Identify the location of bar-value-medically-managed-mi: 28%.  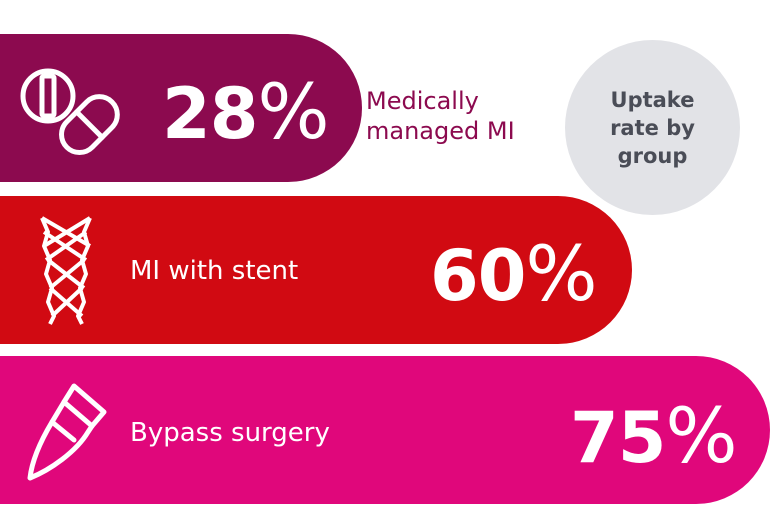
(246, 111).